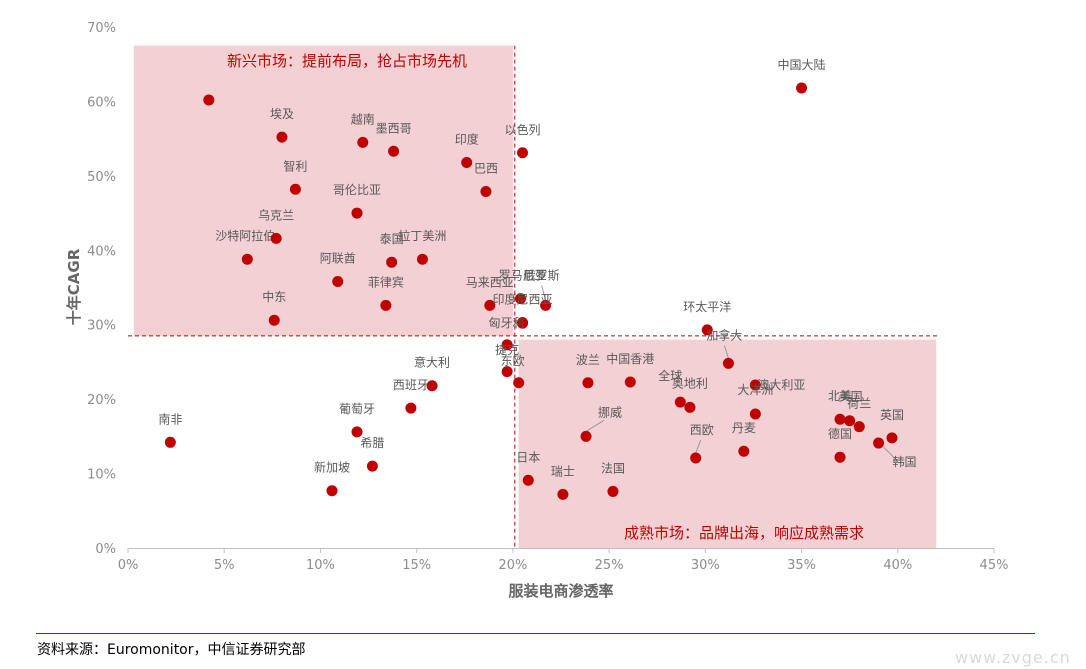  What do you see at coordinates (680, 402) in the screenshot?
I see `data-point-全球` at bounding box center [680, 402].